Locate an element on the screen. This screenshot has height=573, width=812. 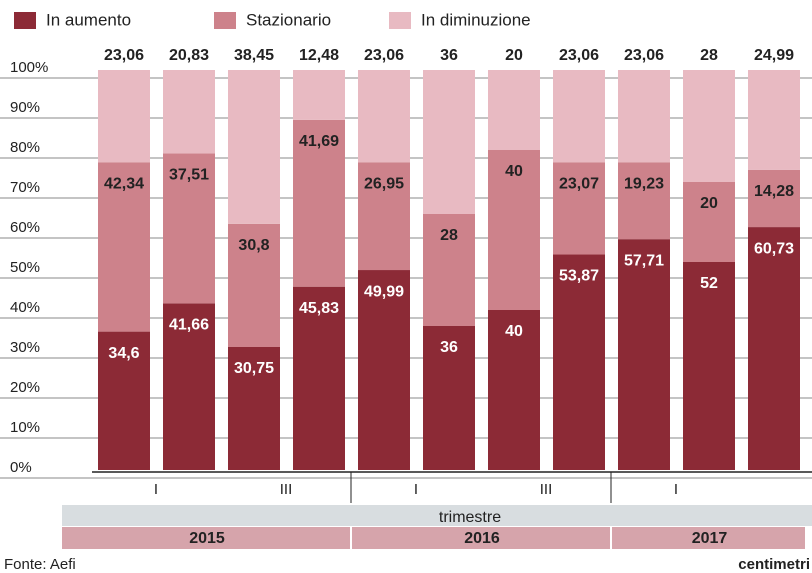
legend-label: In aumento is located at coordinates (88, 19).